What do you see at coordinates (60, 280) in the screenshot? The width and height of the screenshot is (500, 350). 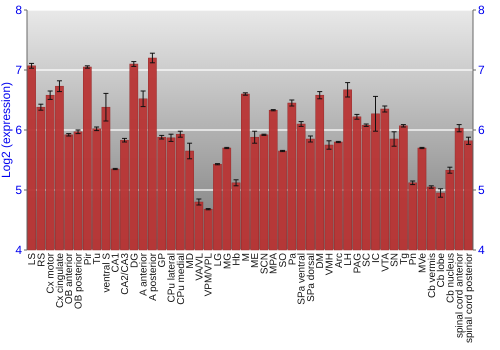 I see `x-tick-label: Cx cingulate` at bounding box center [60, 280].